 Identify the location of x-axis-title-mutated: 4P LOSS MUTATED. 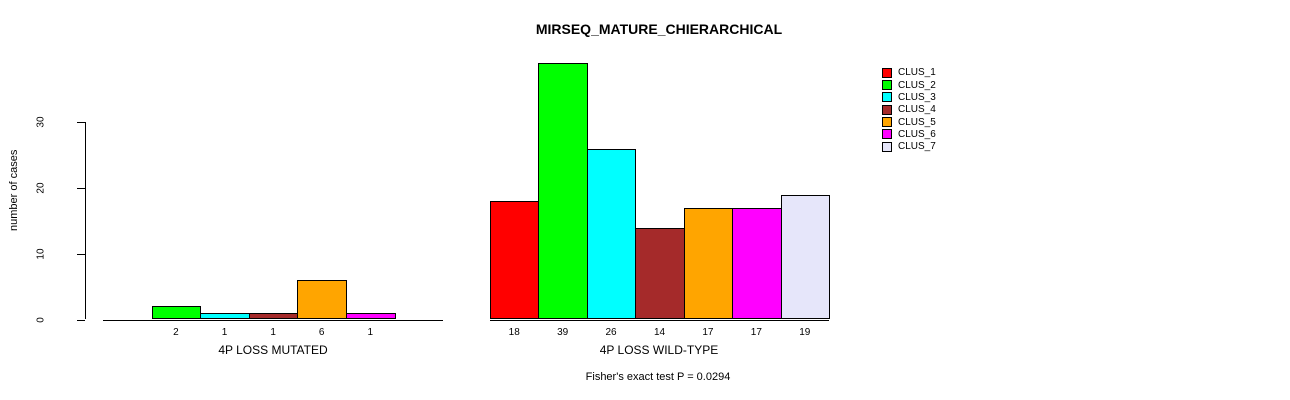
(273, 350).